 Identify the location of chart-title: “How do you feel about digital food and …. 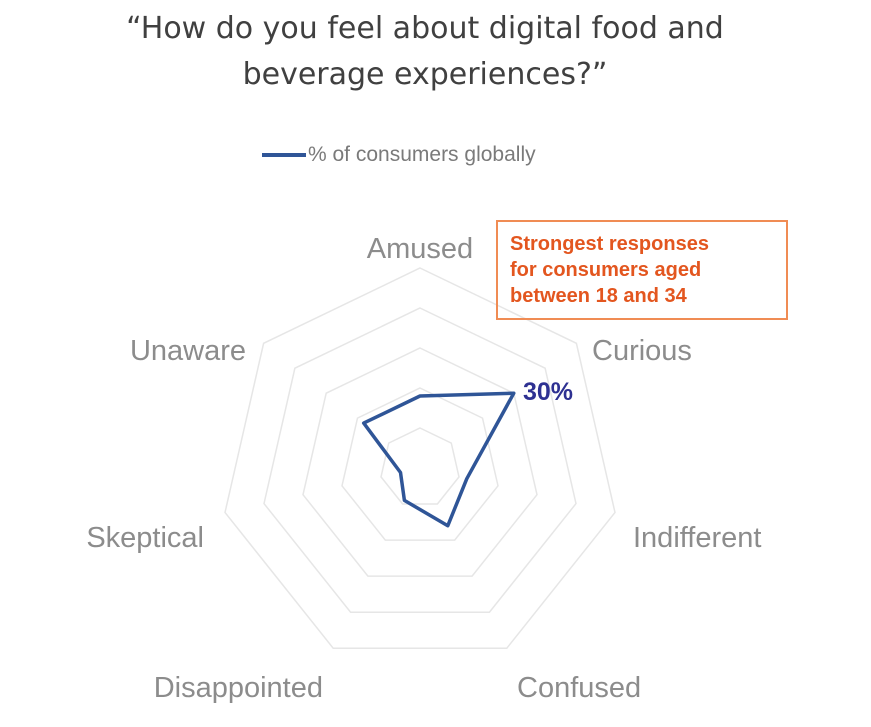
(425, 52).